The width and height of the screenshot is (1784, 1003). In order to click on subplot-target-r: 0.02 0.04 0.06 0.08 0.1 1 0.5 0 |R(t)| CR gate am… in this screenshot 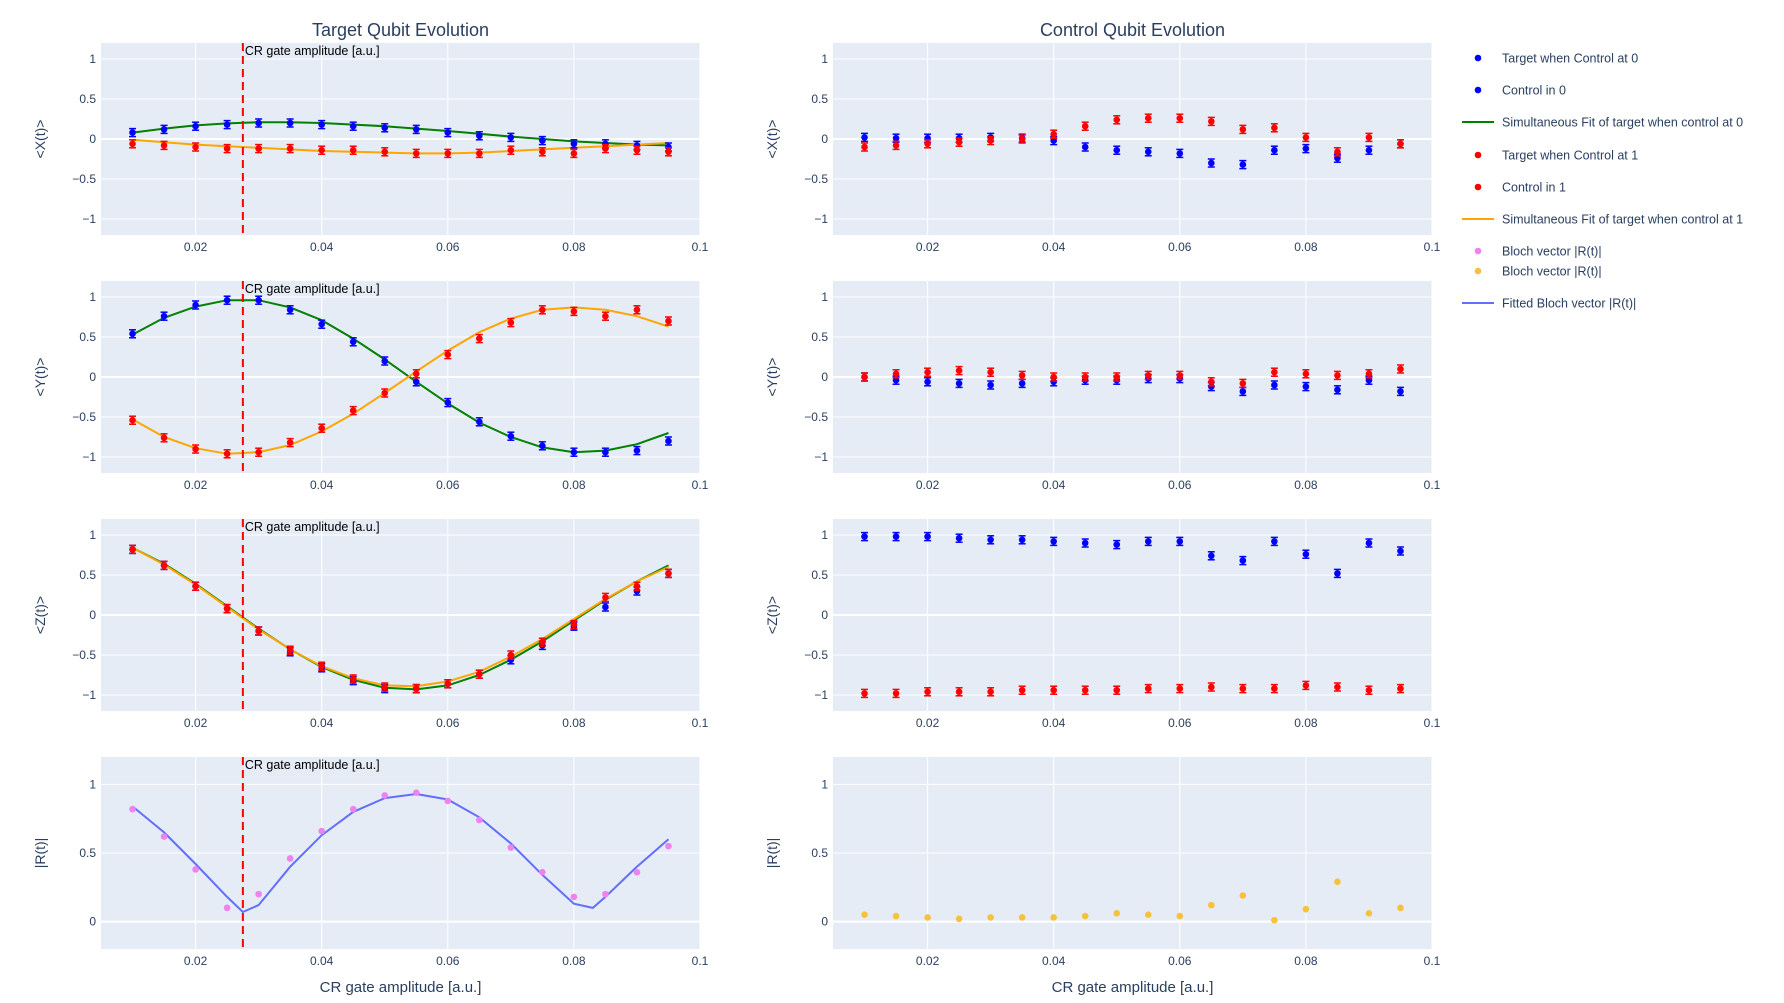, I will do `click(370, 862)`.